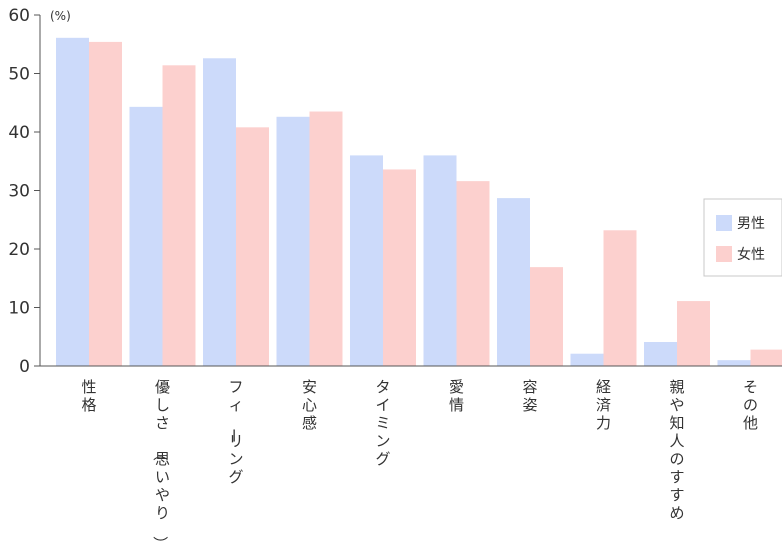 This screenshot has height=544, width=782. Describe the element at coordinates (19, 133) in the screenshot. I see `y-tick-label: 40` at that location.